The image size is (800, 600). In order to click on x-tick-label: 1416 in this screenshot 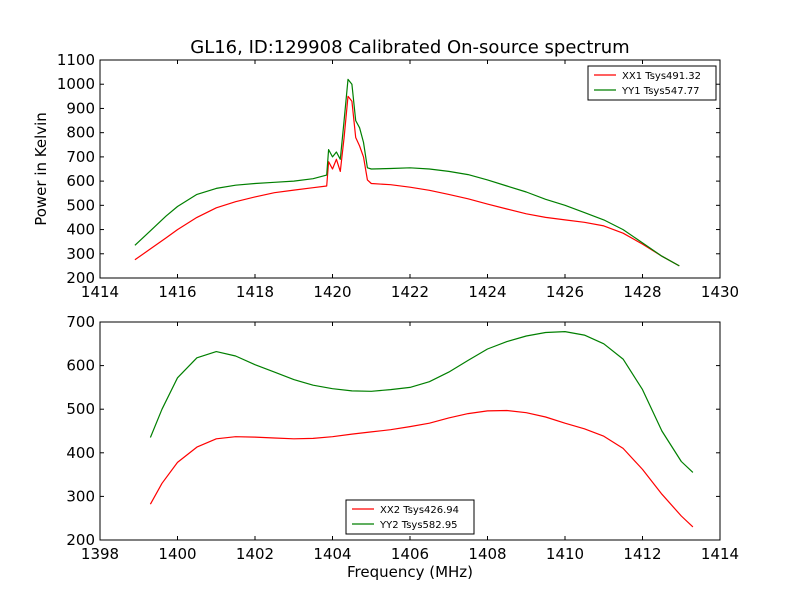, I will do `click(177, 292)`.